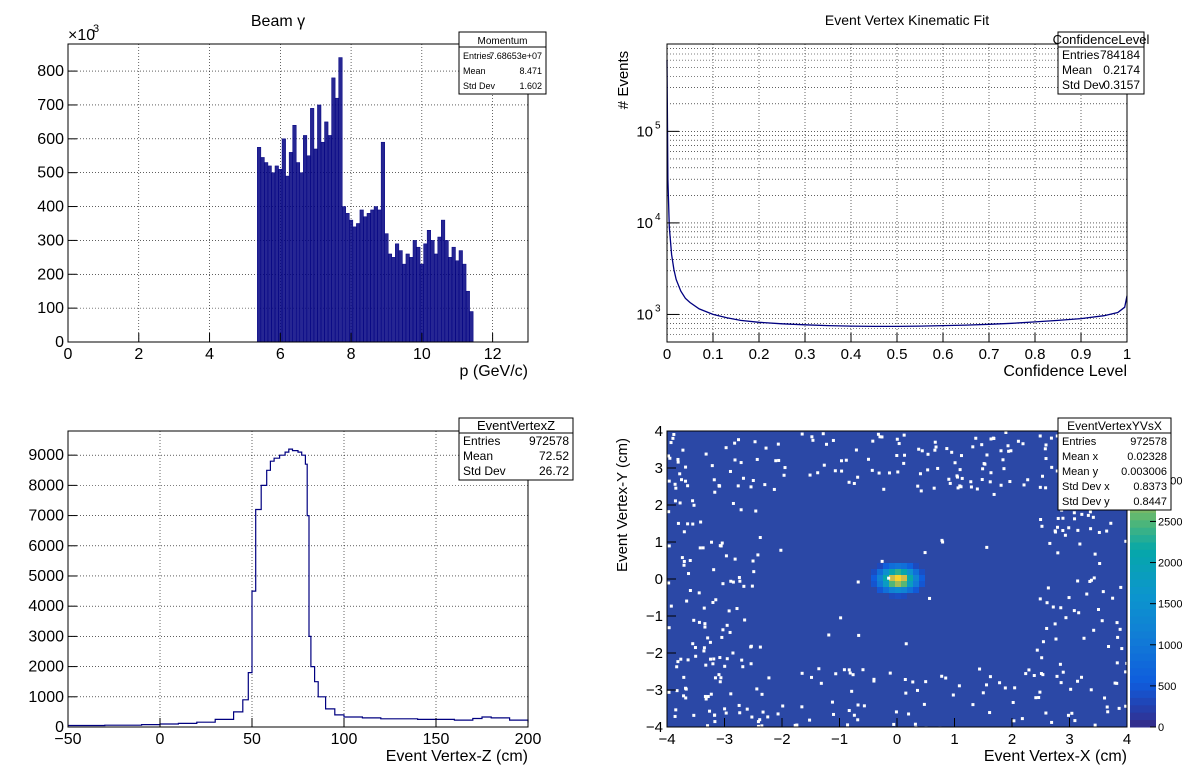 The image size is (1196, 772). I want to click on stats-row-value: 26.72, so click(554, 471).